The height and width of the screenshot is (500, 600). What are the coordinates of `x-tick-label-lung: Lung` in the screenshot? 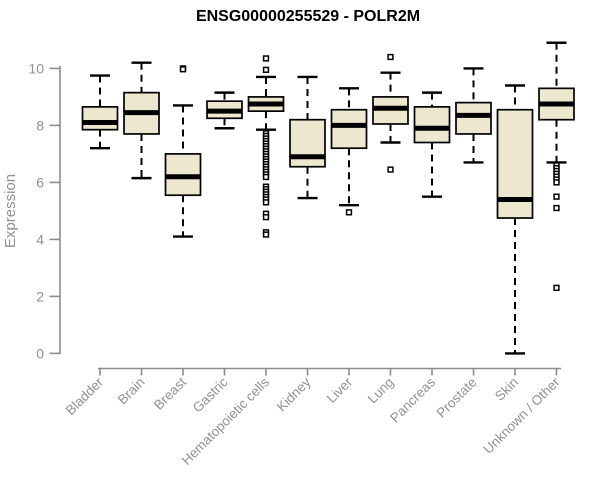 It's located at (381, 391).